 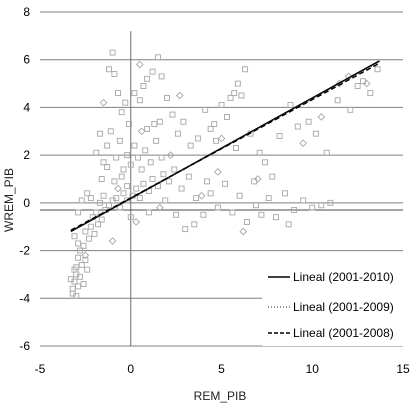 I want to click on y-tick-label: -4, so click(x=24, y=298).